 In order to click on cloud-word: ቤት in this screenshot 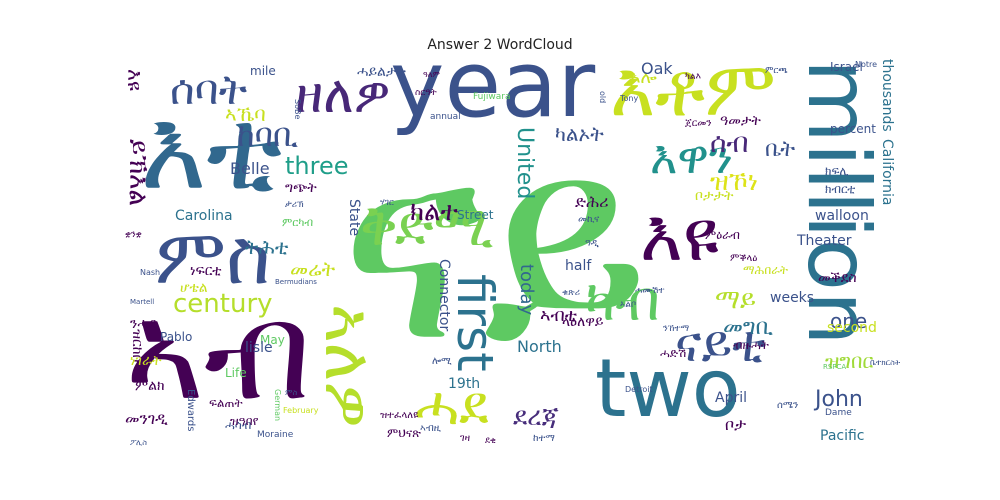, I will do `click(780, 149)`.